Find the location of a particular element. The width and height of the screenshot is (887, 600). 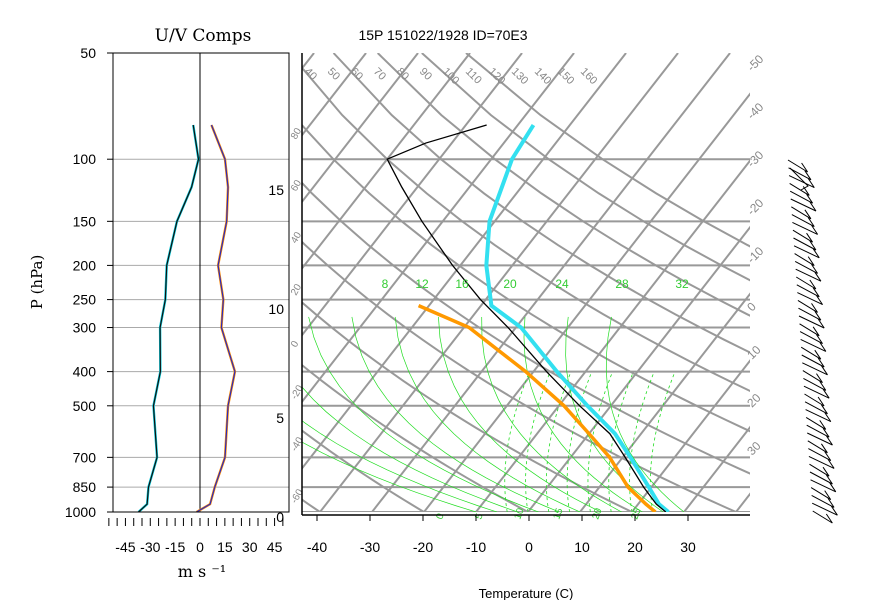

uv-pressure-tick-label: 50 is located at coordinates (88, 53).